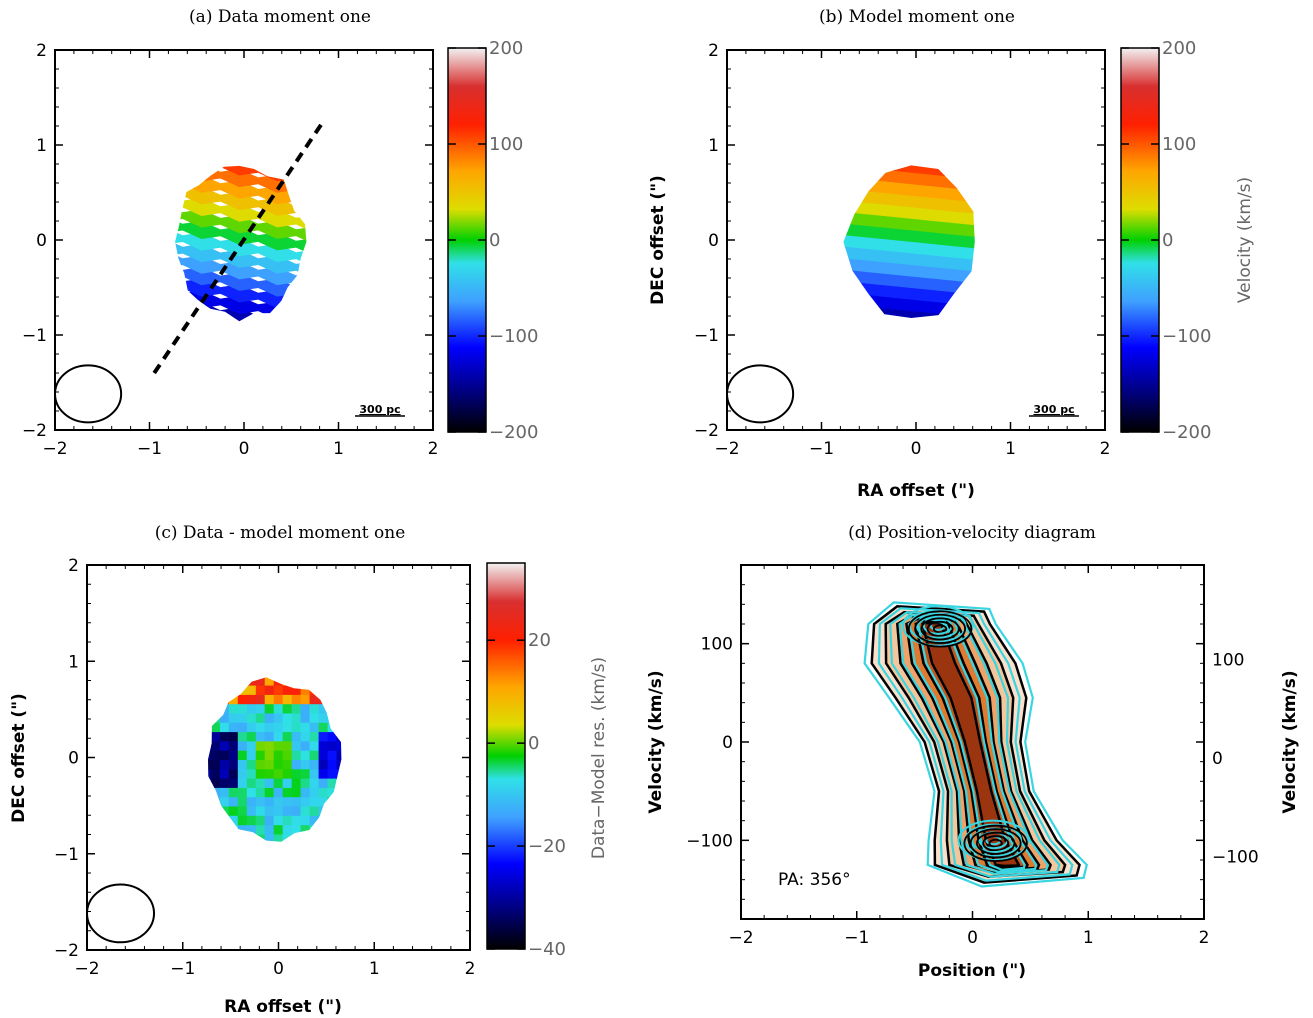 The image size is (1313, 1018). What do you see at coordinates (976, 744) in the screenshot?
I see `model-contour` at bounding box center [976, 744].